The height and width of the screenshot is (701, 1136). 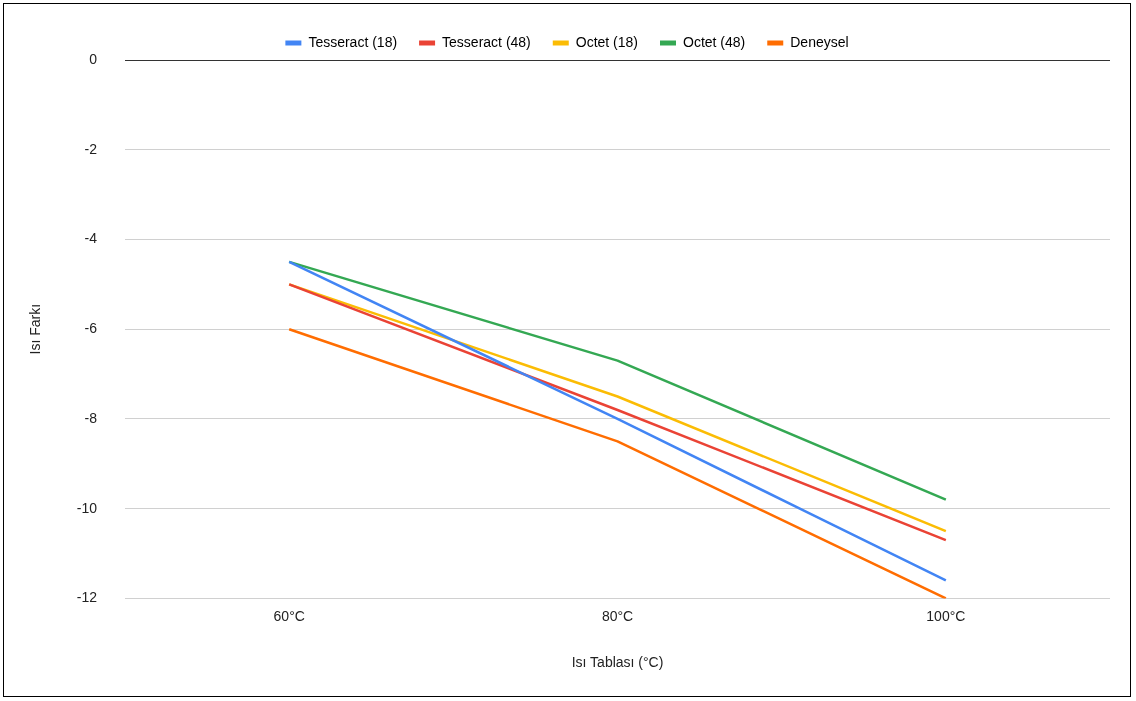 I want to click on y-tick-label: -10, so click(x=87, y=507).